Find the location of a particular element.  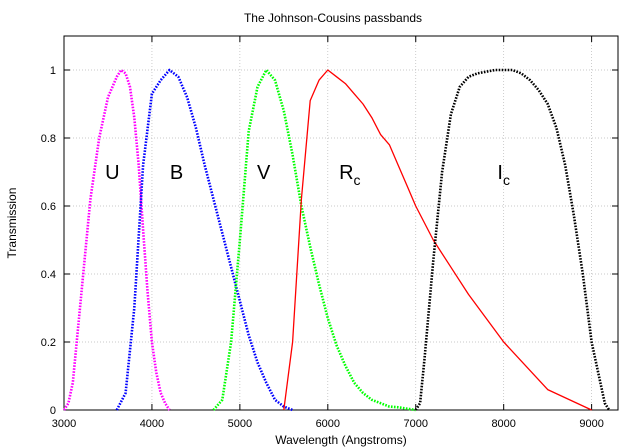

x-tick-label: 5000 is located at coordinates (240, 424).